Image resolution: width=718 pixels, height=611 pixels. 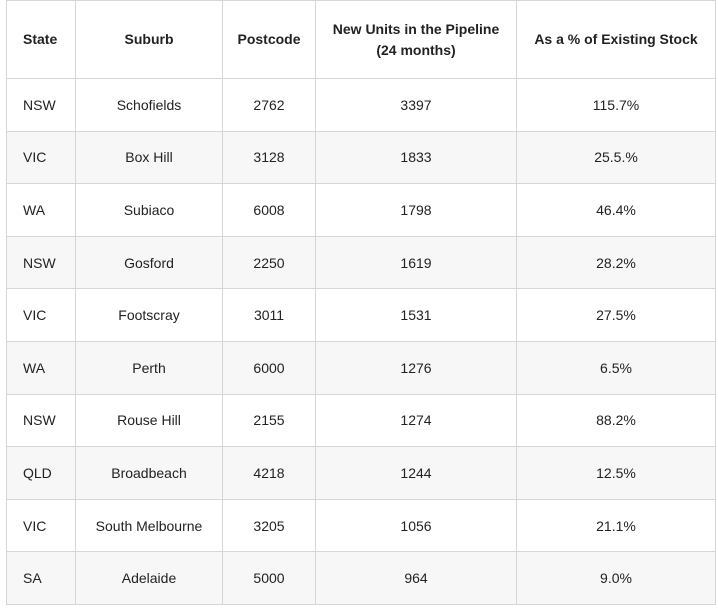 What do you see at coordinates (616, 315) in the screenshot?
I see `table-cell: 27.5%` at bounding box center [616, 315].